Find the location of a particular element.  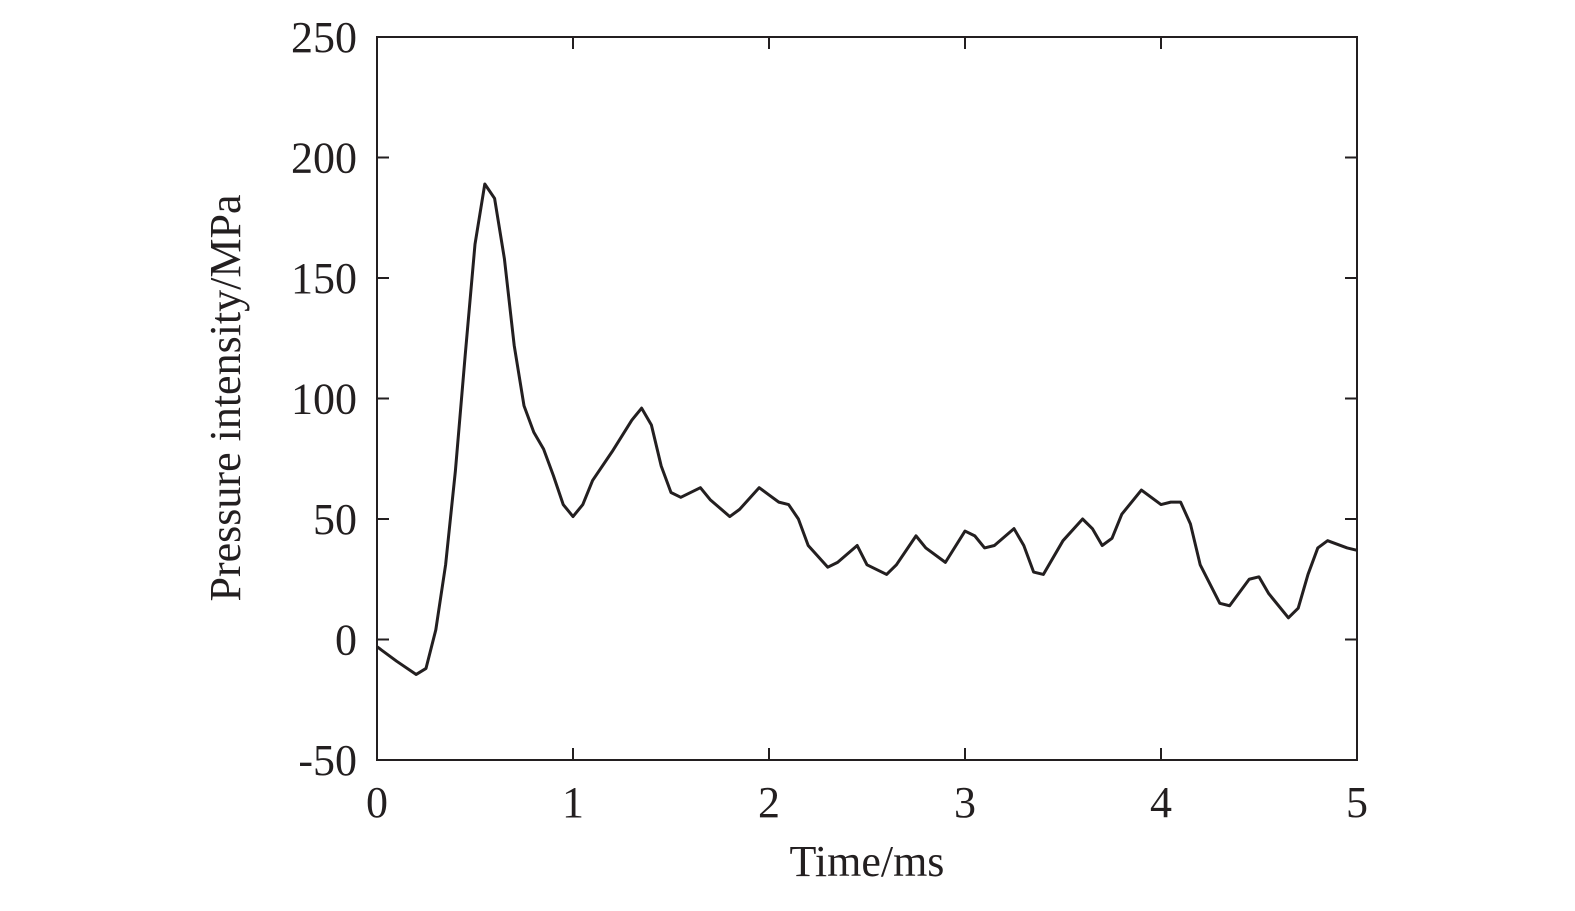

y-axis-label: Pressure intensity/MPa is located at coordinates (225, 398).